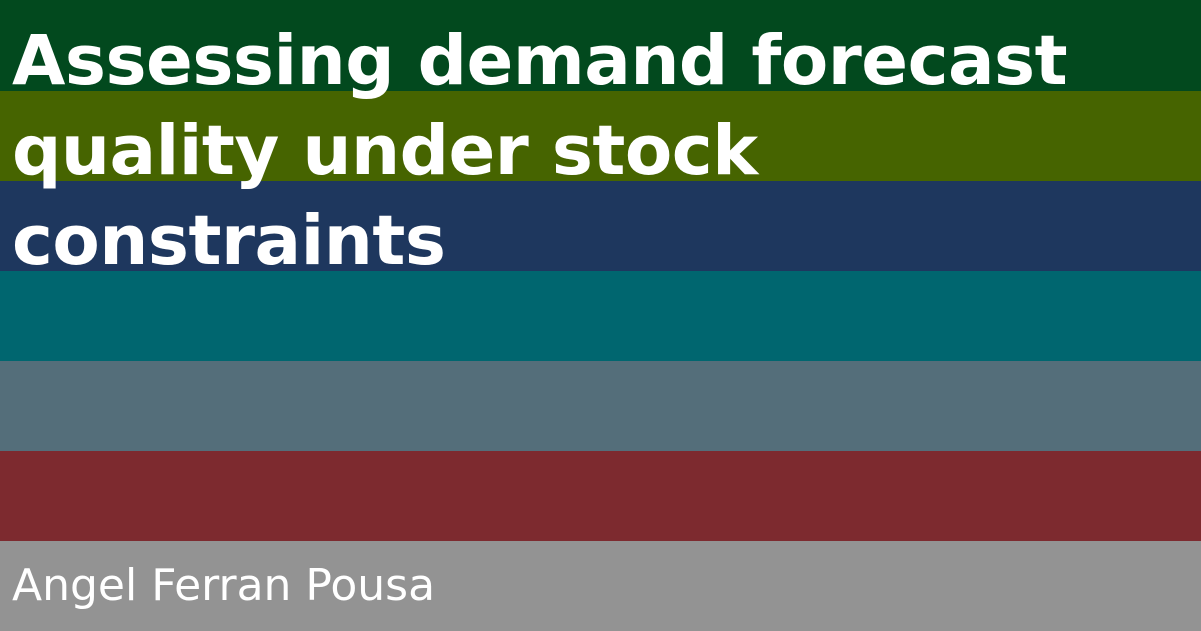 The image size is (1201, 631). Describe the element at coordinates (600, 226) in the screenshot. I see `stripe-navy` at that location.